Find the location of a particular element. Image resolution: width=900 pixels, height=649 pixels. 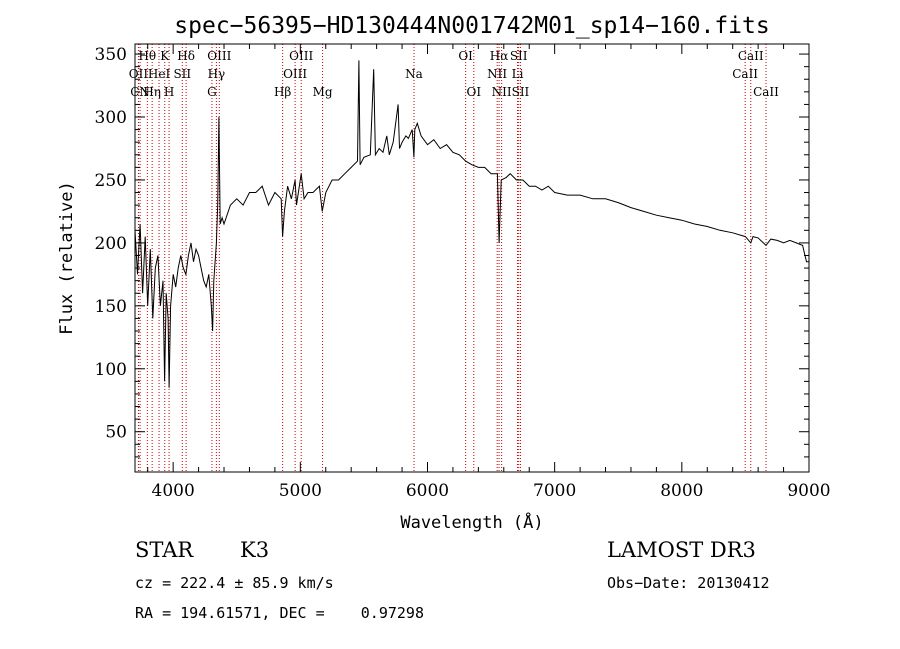

line-label: Na is located at coordinates (414, 74).